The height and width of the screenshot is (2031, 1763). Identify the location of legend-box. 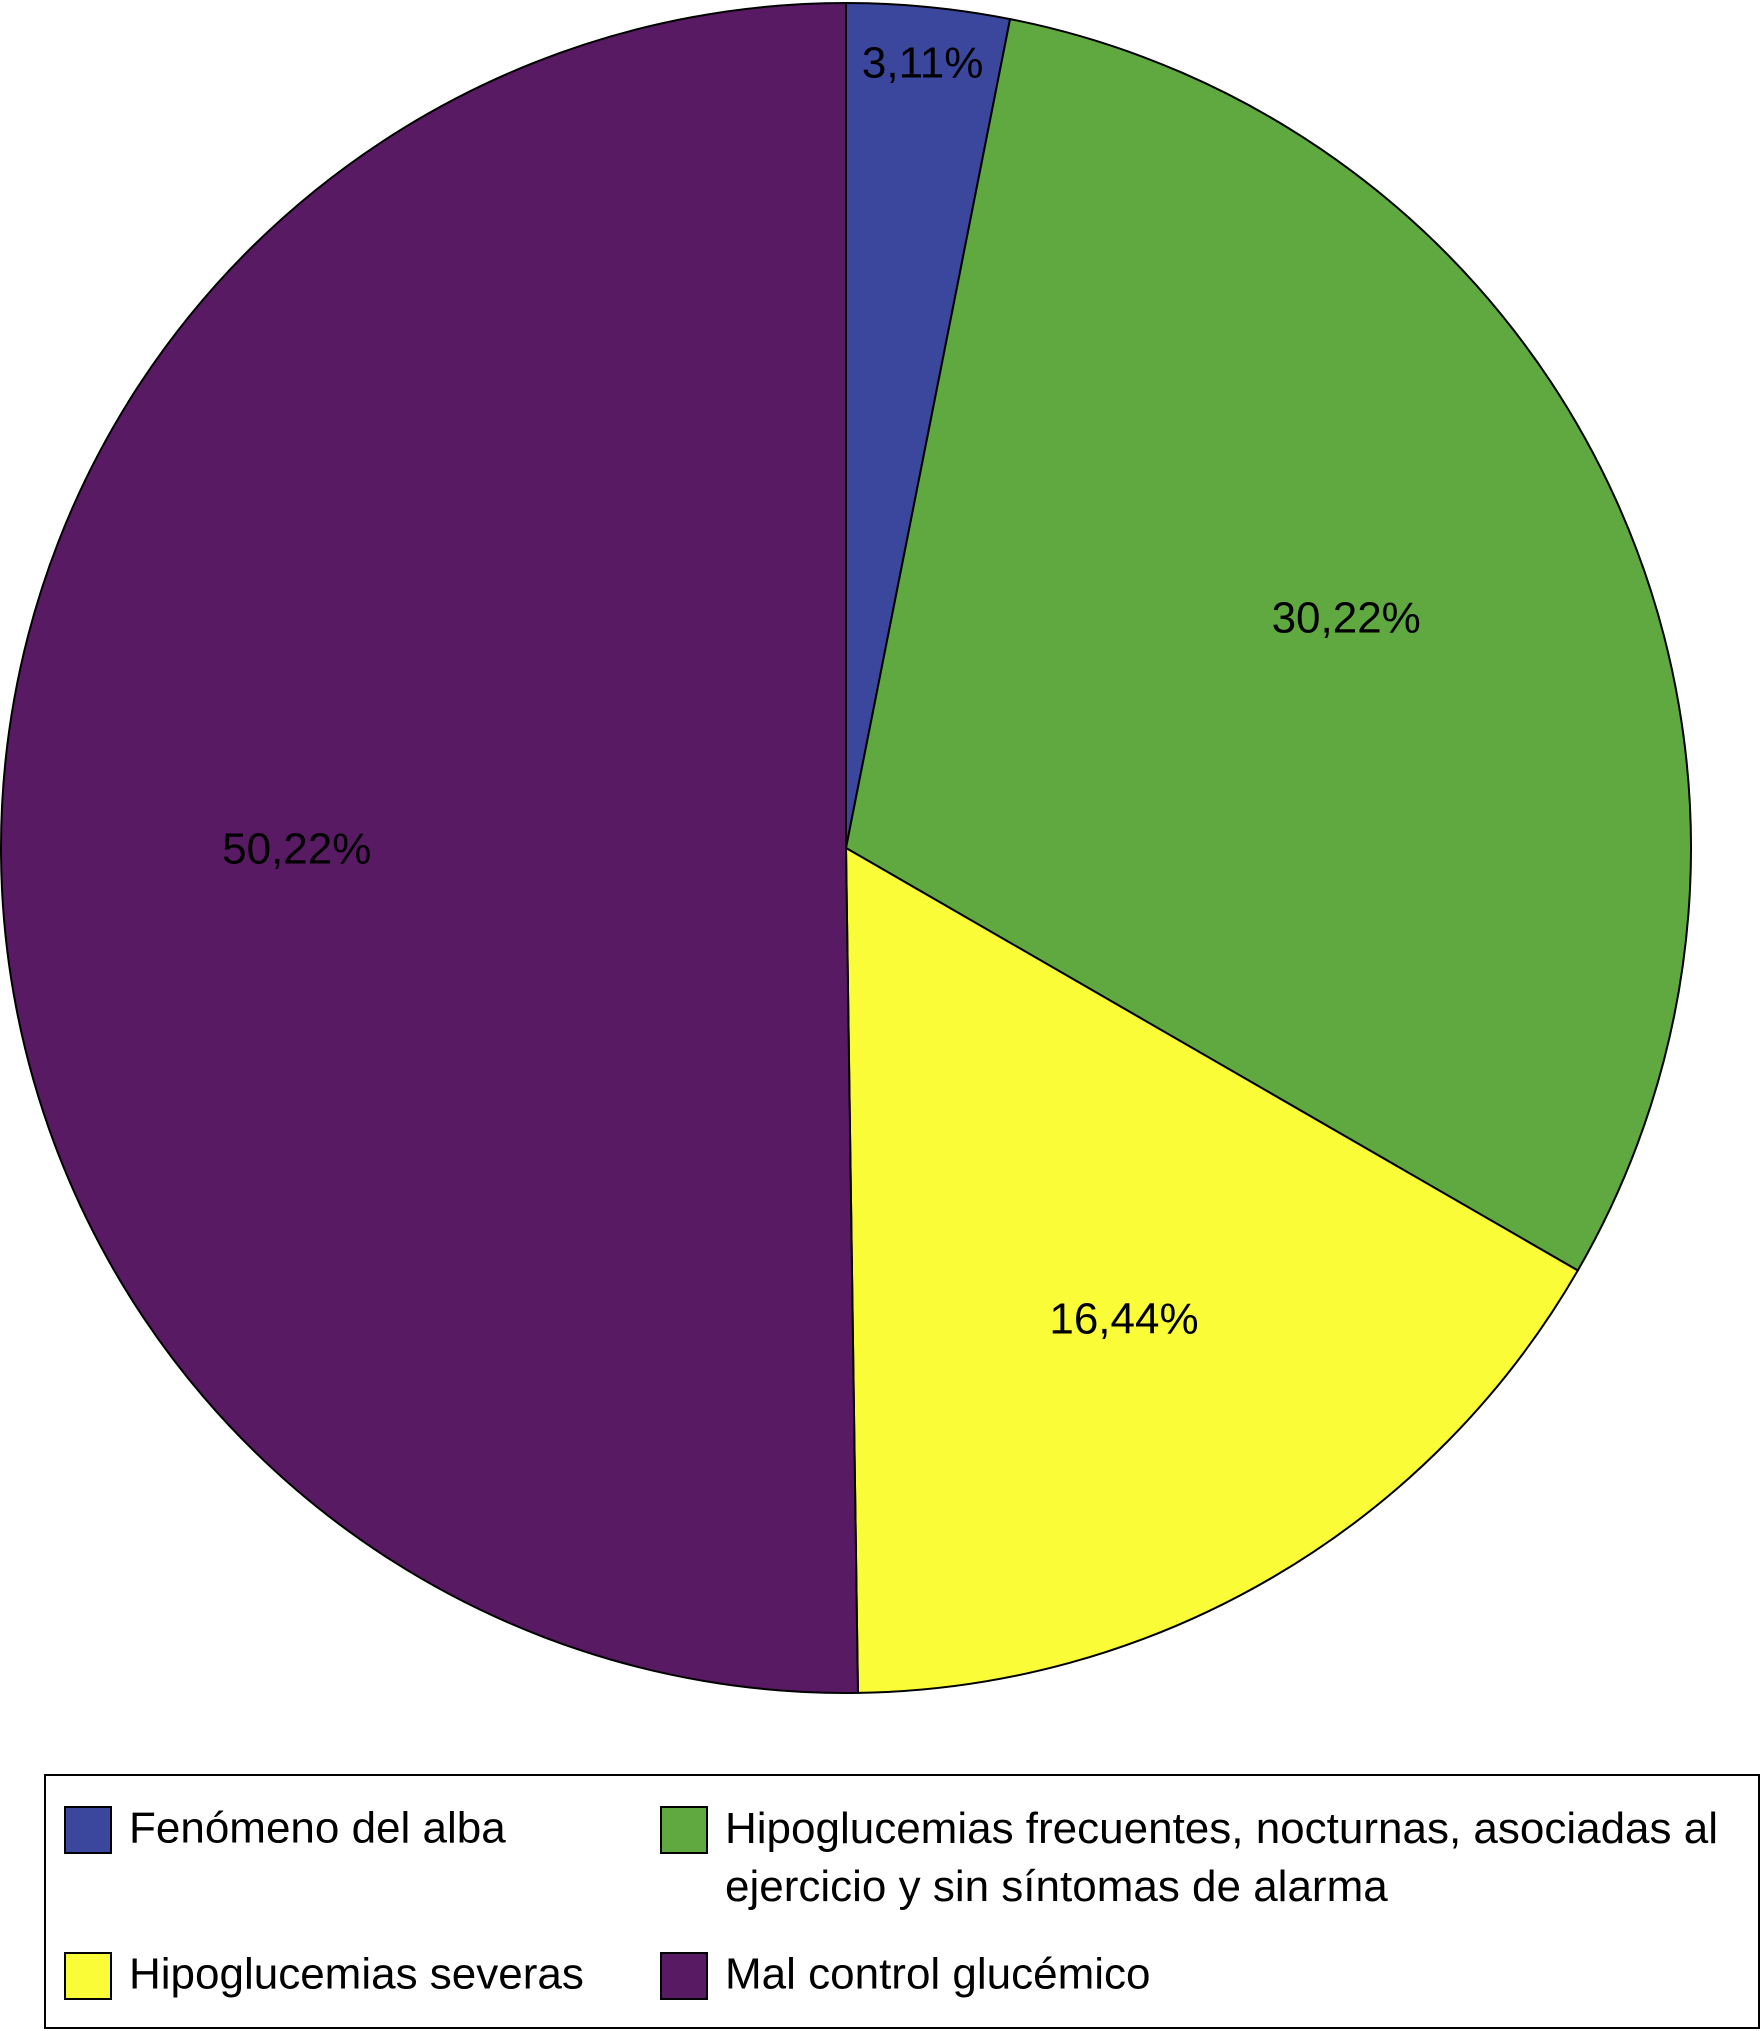
(902, 1901).